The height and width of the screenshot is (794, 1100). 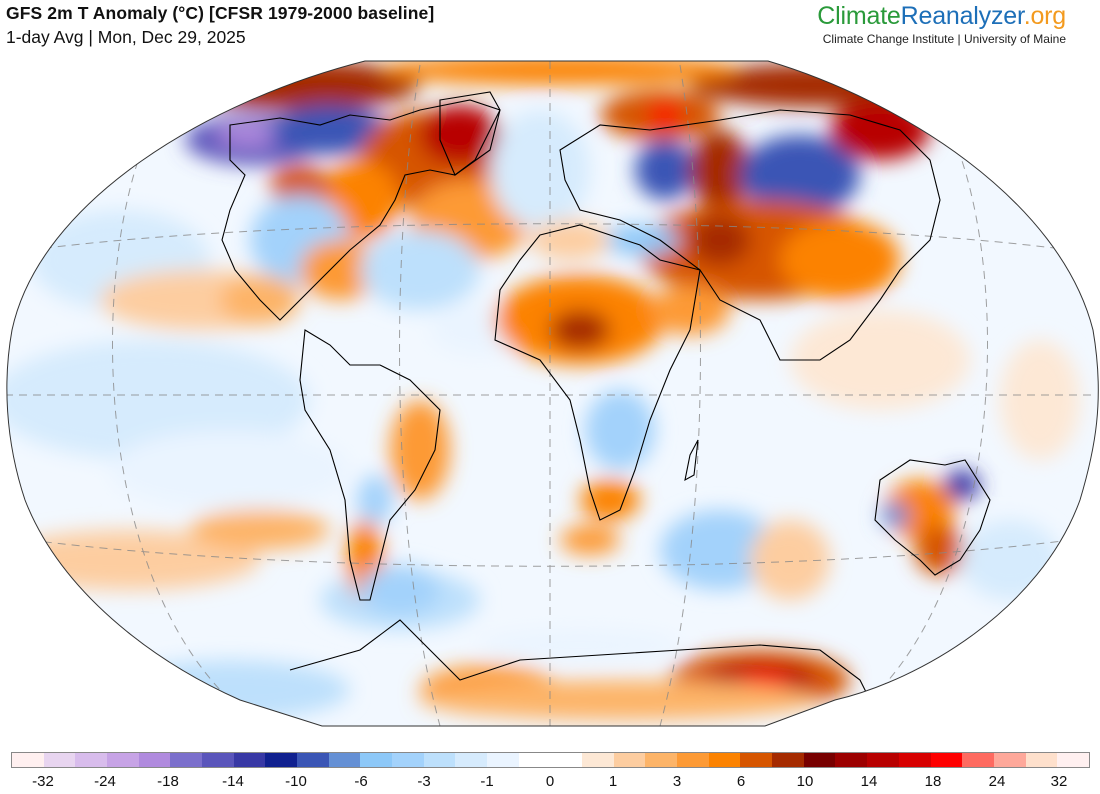 What do you see at coordinates (296, 781) in the screenshot?
I see `colorbar-tick-label: -10` at bounding box center [296, 781].